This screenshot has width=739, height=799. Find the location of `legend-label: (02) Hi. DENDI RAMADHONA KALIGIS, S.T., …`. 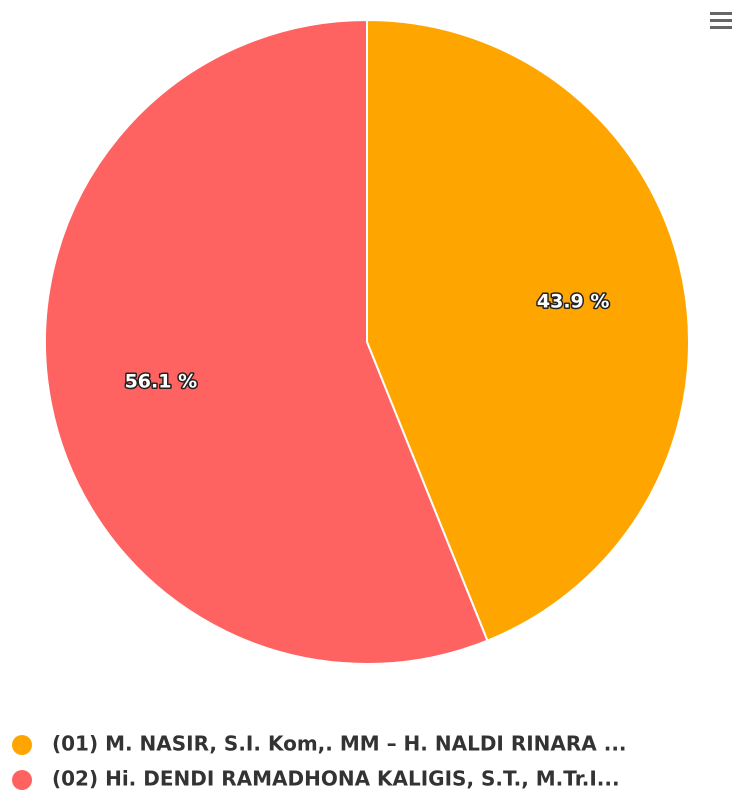

legend-label: (02) Hi. DENDI RAMADHONA KALIGIS, S.T., … is located at coordinates (336, 779).